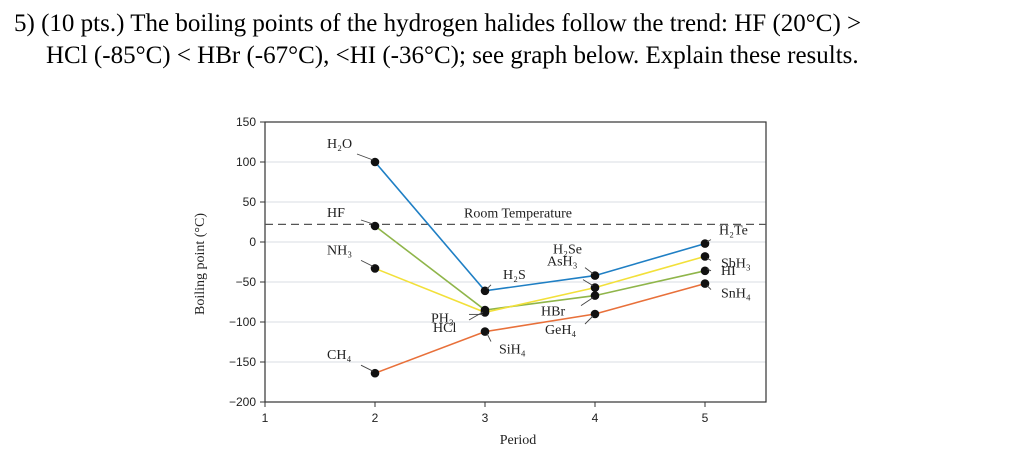 This screenshot has width=1024, height=459. Describe the element at coordinates (728, 271) in the screenshot. I see `point-label: HI` at that location.